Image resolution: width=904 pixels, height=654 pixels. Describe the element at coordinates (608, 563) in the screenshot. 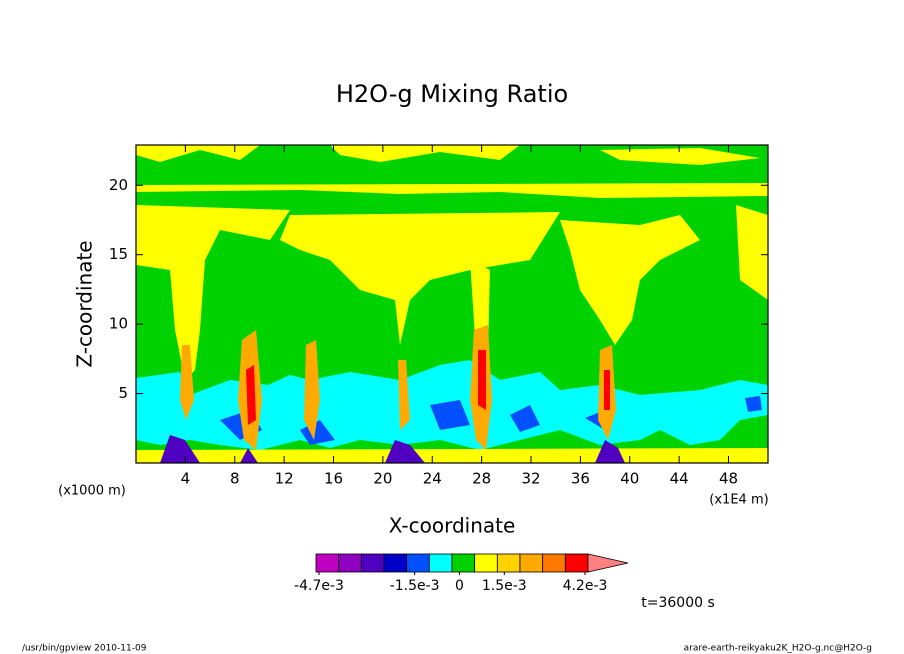

I see `colorbar-extend` at that location.